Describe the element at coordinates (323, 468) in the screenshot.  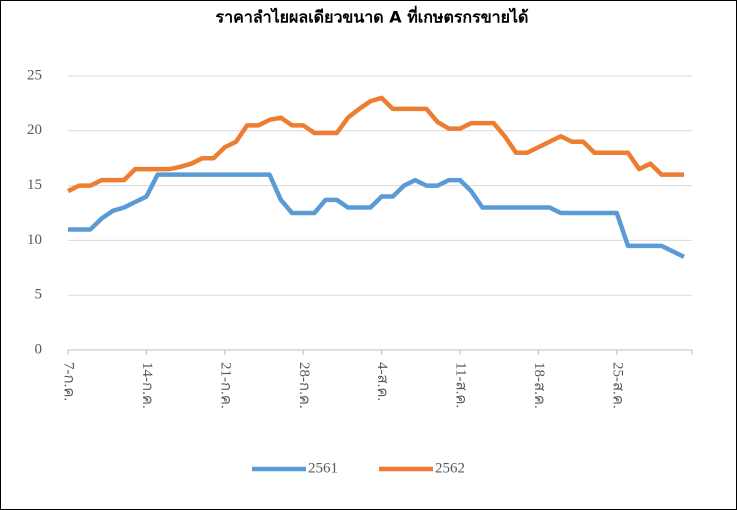
I see `legend-label: 2561` at that location.